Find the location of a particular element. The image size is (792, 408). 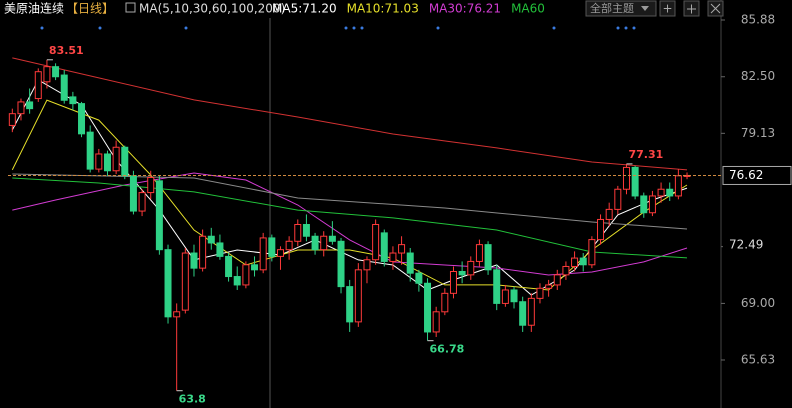

period: 【日线】 is located at coordinates (90, 9).